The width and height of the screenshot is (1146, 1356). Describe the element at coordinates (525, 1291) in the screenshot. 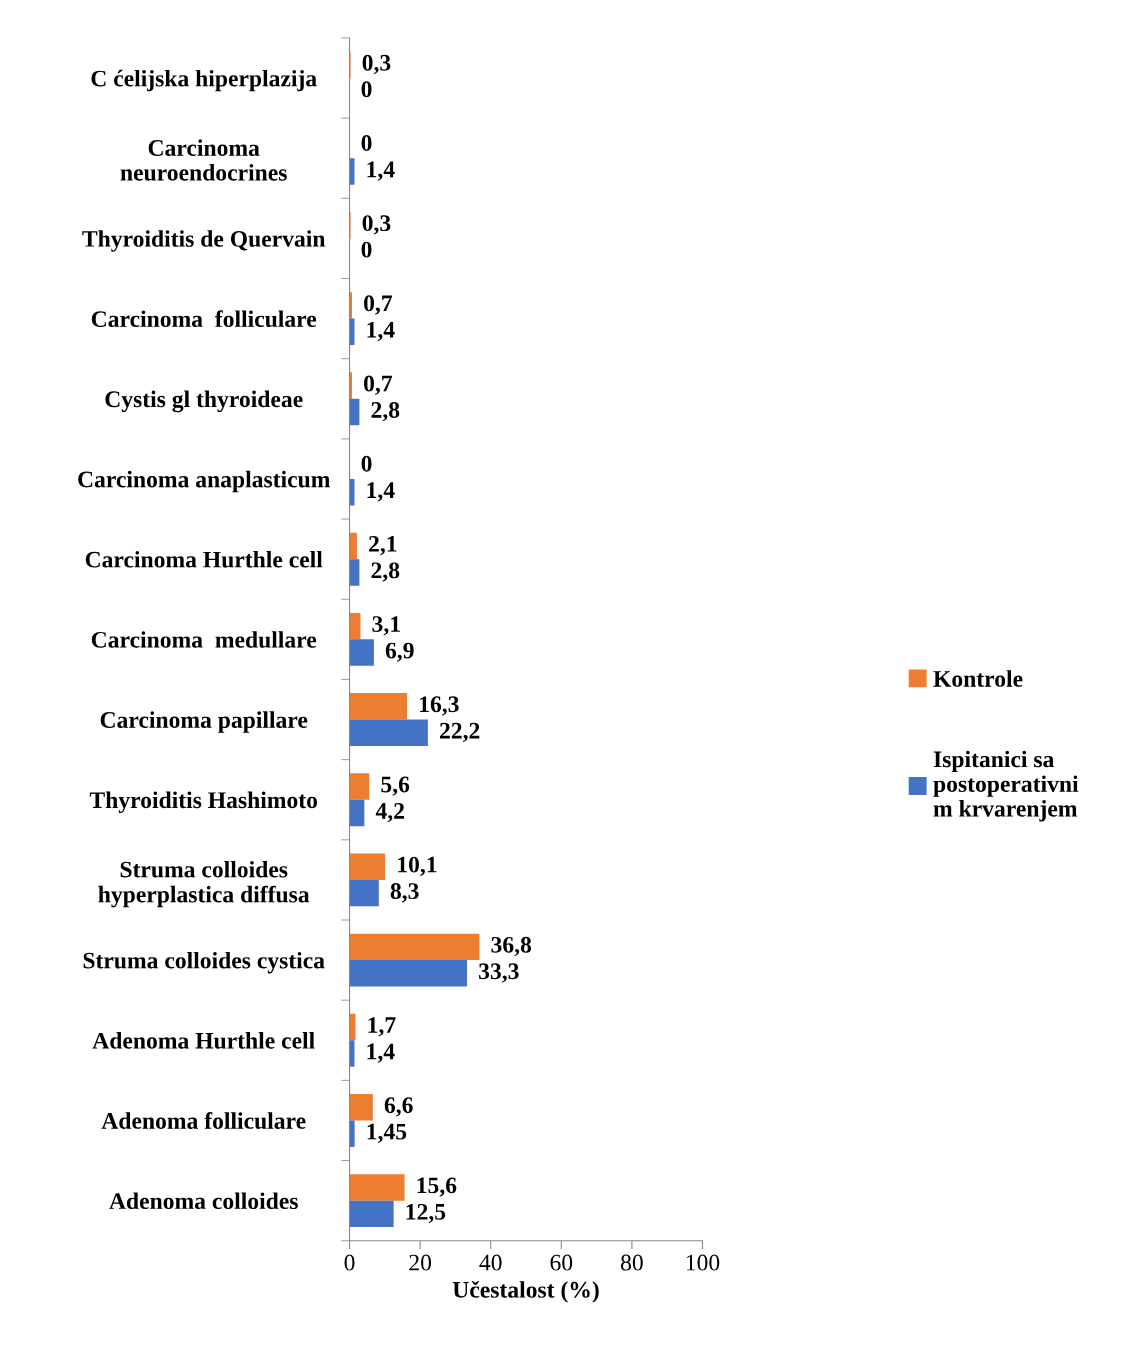

I see `x-axis-title: Učestalost (%)` at that location.